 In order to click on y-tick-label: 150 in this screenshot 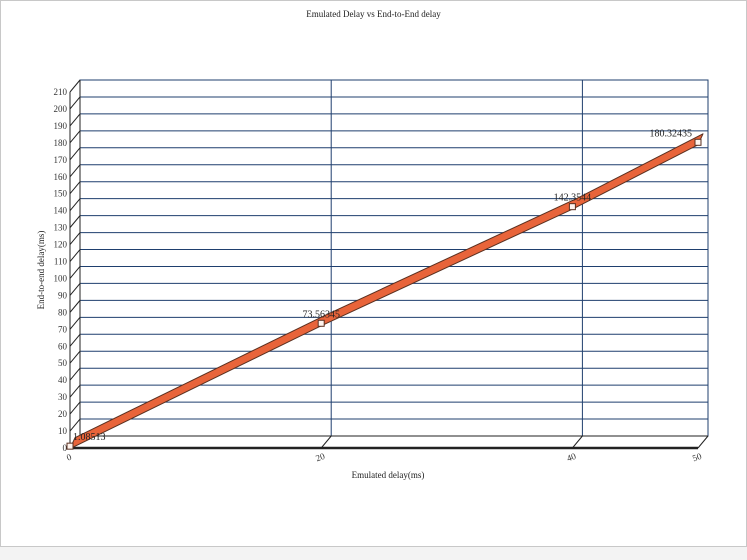, I will do `click(61, 194)`.